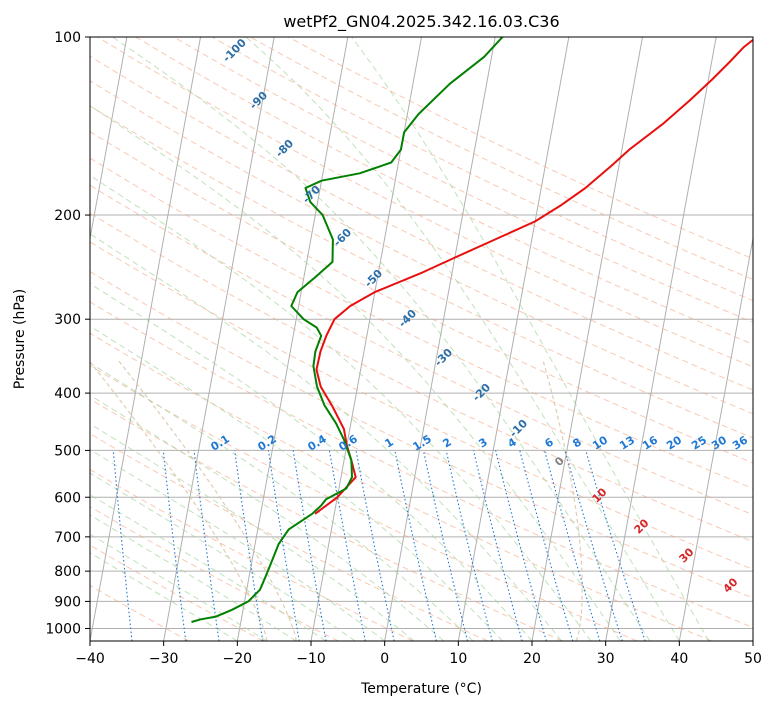  Describe the element at coordinates (67, 333) in the screenshot. I see `y-axis-ticks: 100 200 300 400 500 600 700 800 900 1000` at that location.